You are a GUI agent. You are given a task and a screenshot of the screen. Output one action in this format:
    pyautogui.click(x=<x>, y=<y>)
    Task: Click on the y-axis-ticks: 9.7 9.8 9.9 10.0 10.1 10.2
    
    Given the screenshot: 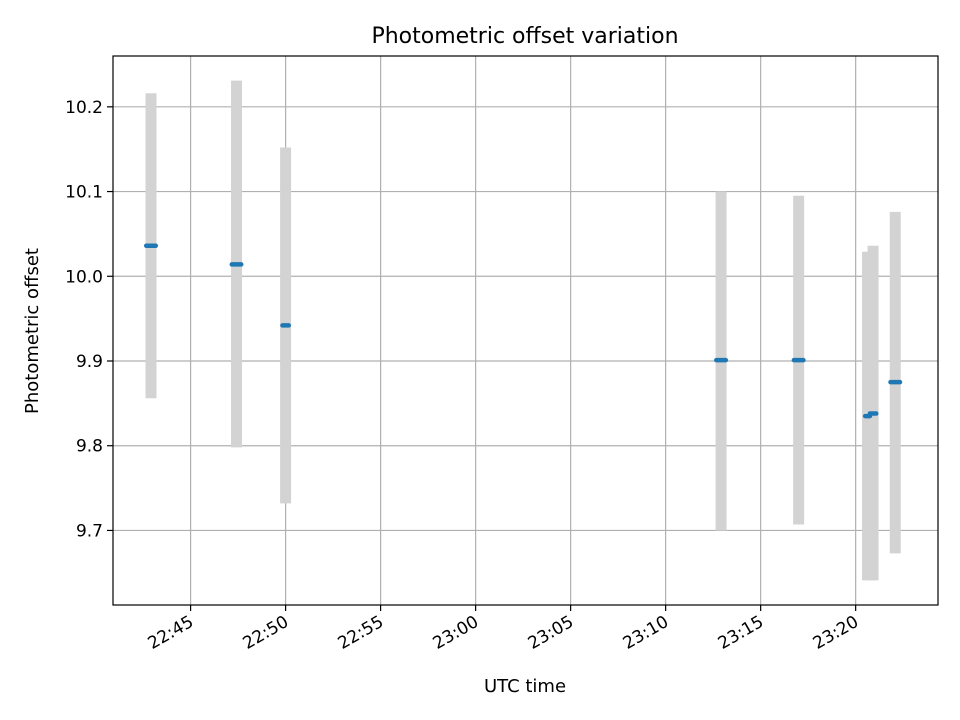 What is the action you would take?
    pyautogui.click(x=89, y=319)
    